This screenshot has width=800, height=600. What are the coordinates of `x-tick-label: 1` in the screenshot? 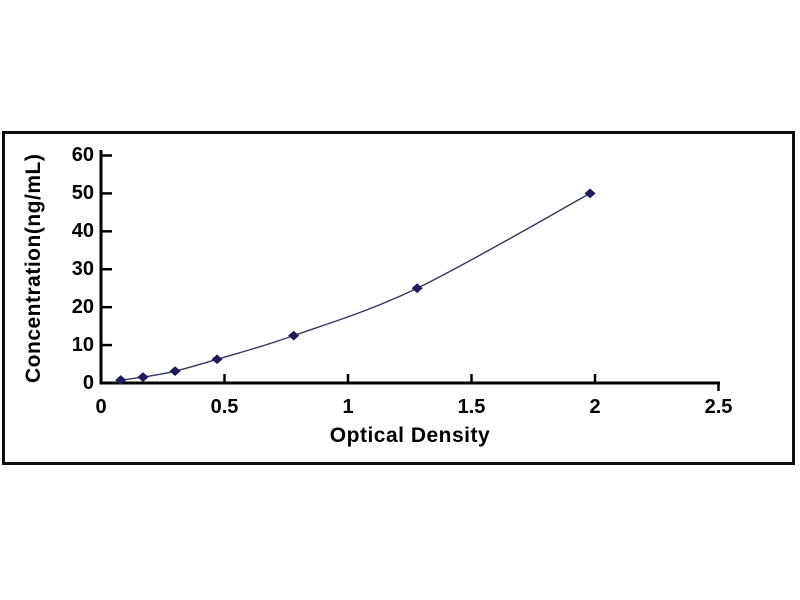 It's located at (348, 407).